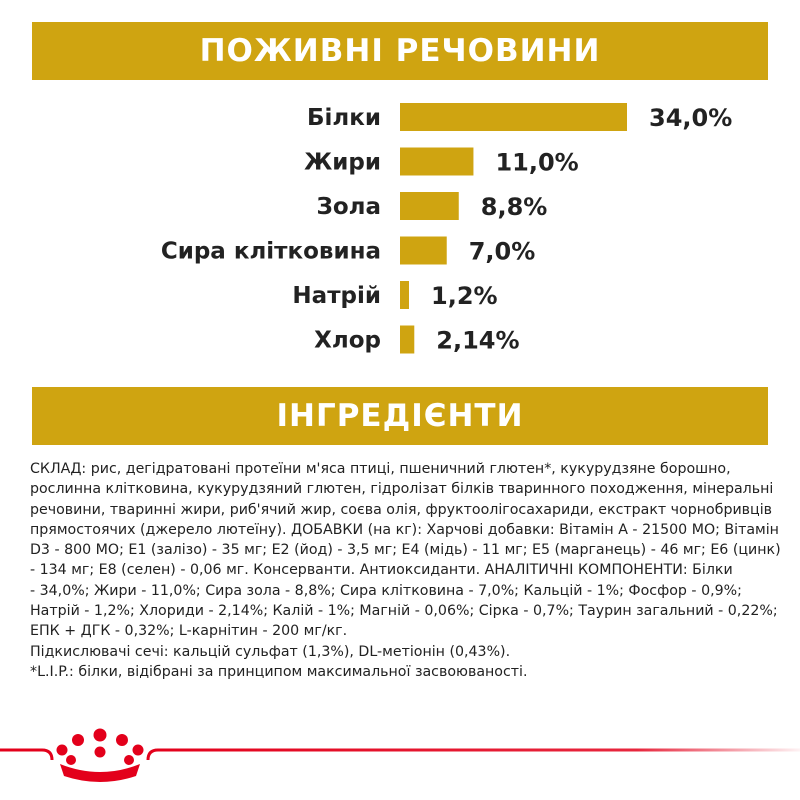  I want to click on category-label: Білки, so click(344, 118).